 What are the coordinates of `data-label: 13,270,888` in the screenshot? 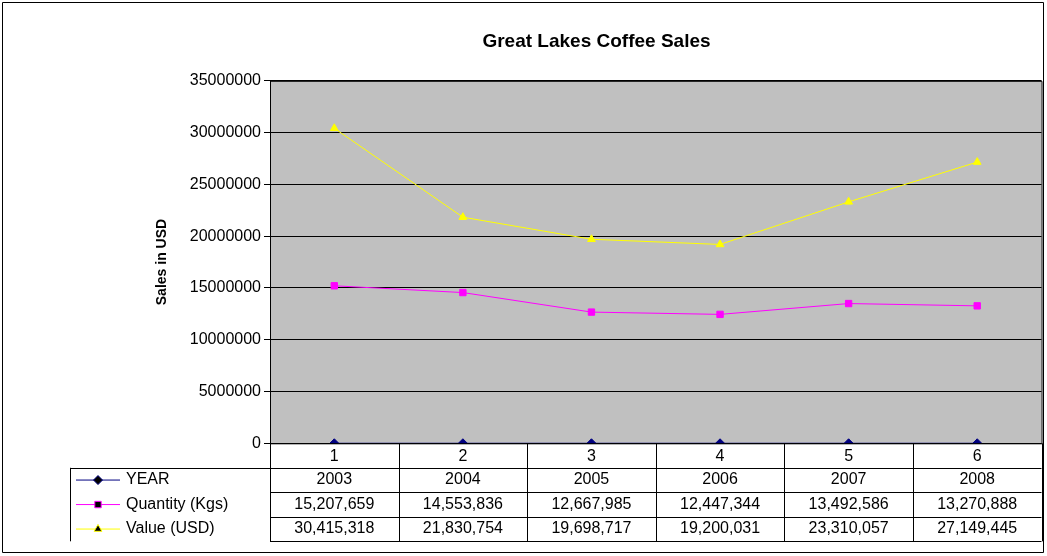 It's located at (977, 503).